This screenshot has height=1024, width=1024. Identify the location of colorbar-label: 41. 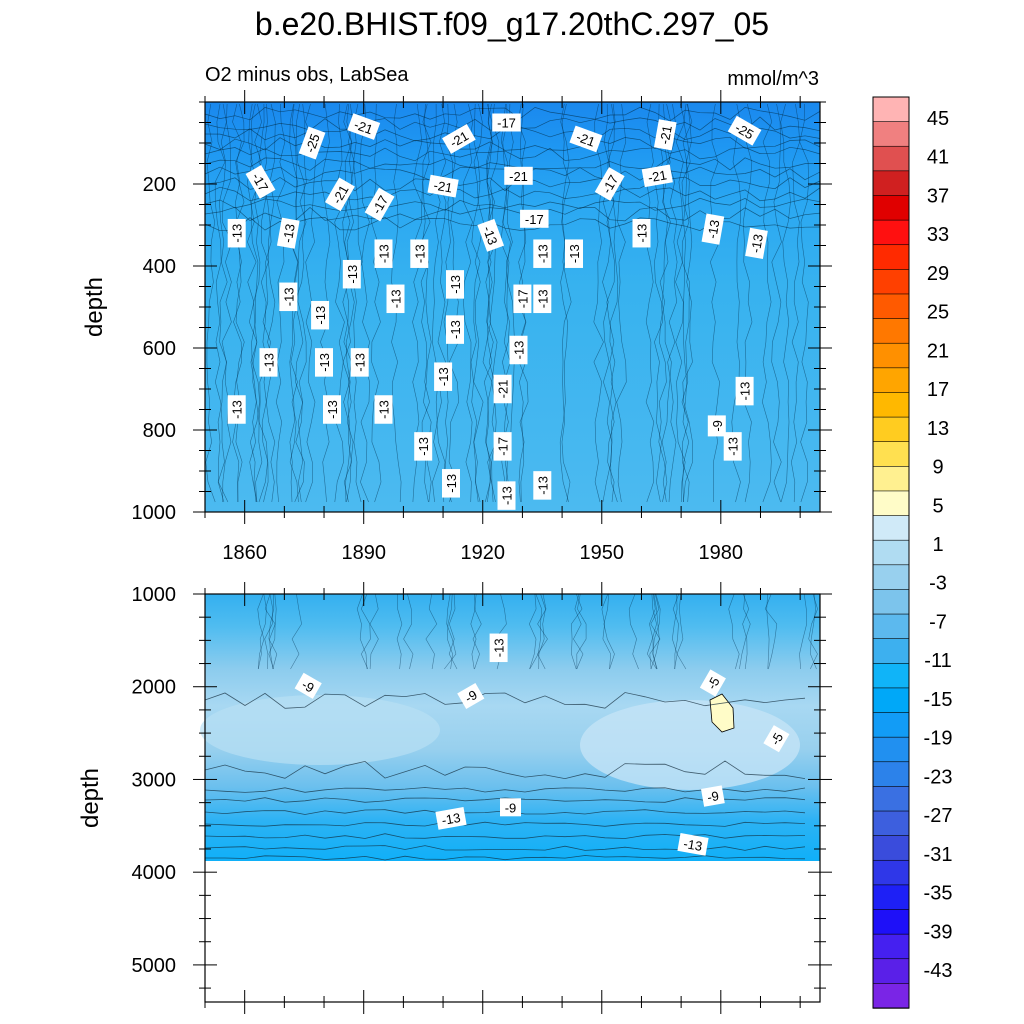
(938, 158).